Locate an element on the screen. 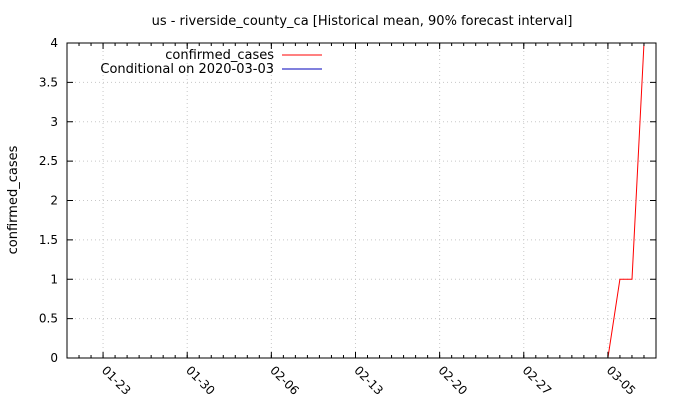 The height and width of the screenshot is (400, 680). y-tick-label: 3 is located at coordinates (54, 122).